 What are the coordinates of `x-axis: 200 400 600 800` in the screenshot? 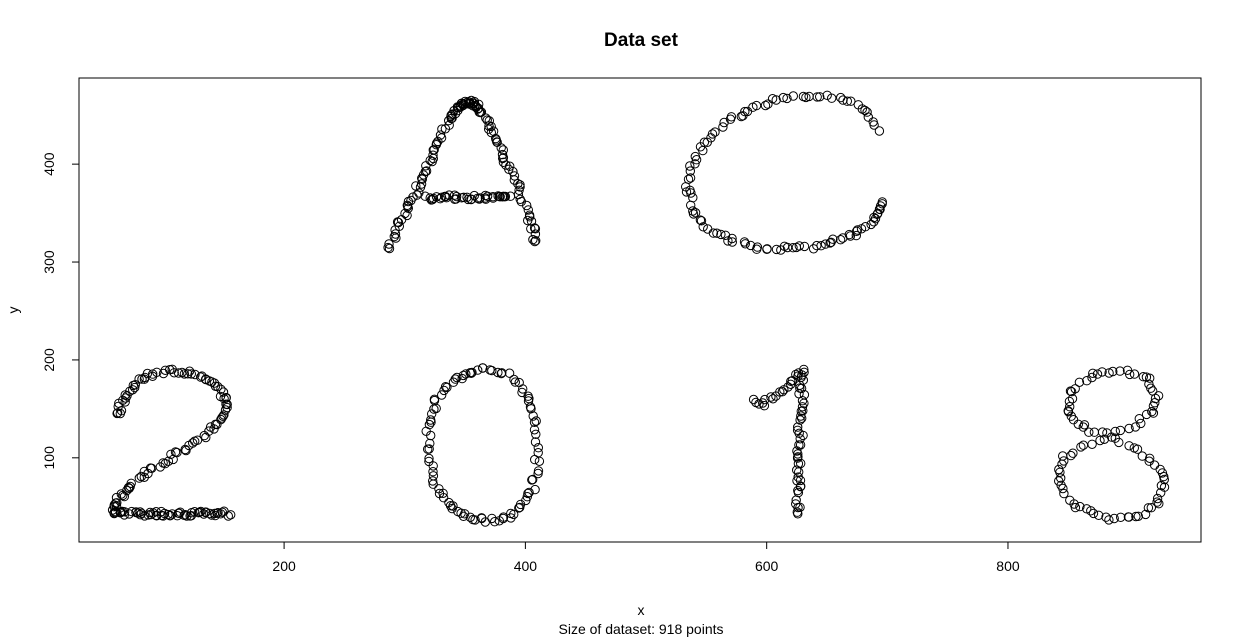 It's located at (646, 557).